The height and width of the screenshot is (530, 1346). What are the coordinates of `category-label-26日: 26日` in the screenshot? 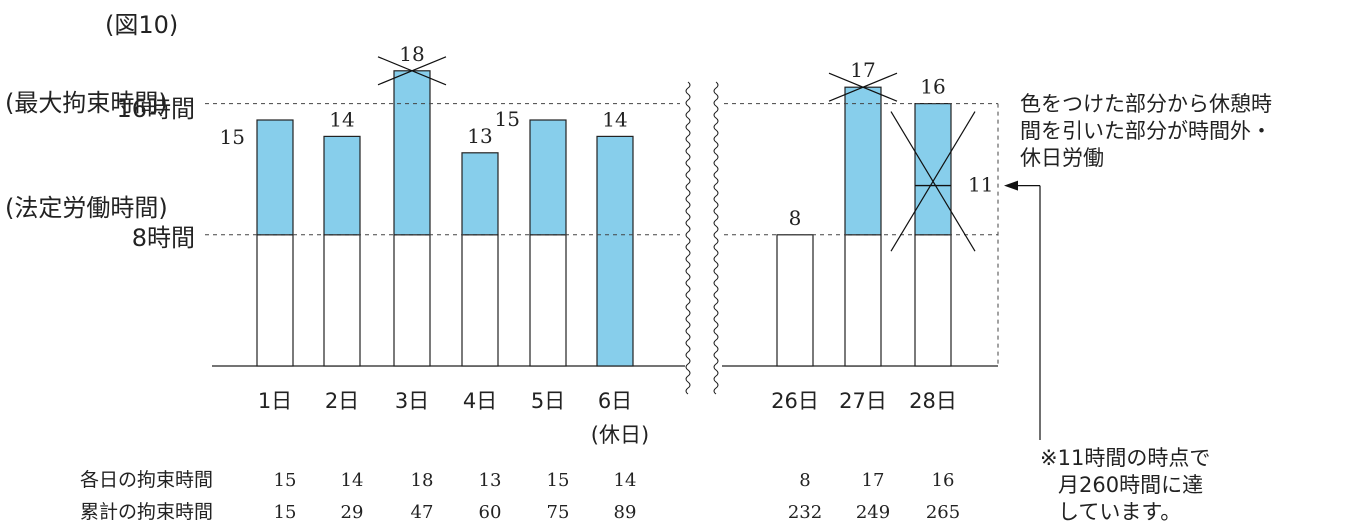 It's located at (795, 401).